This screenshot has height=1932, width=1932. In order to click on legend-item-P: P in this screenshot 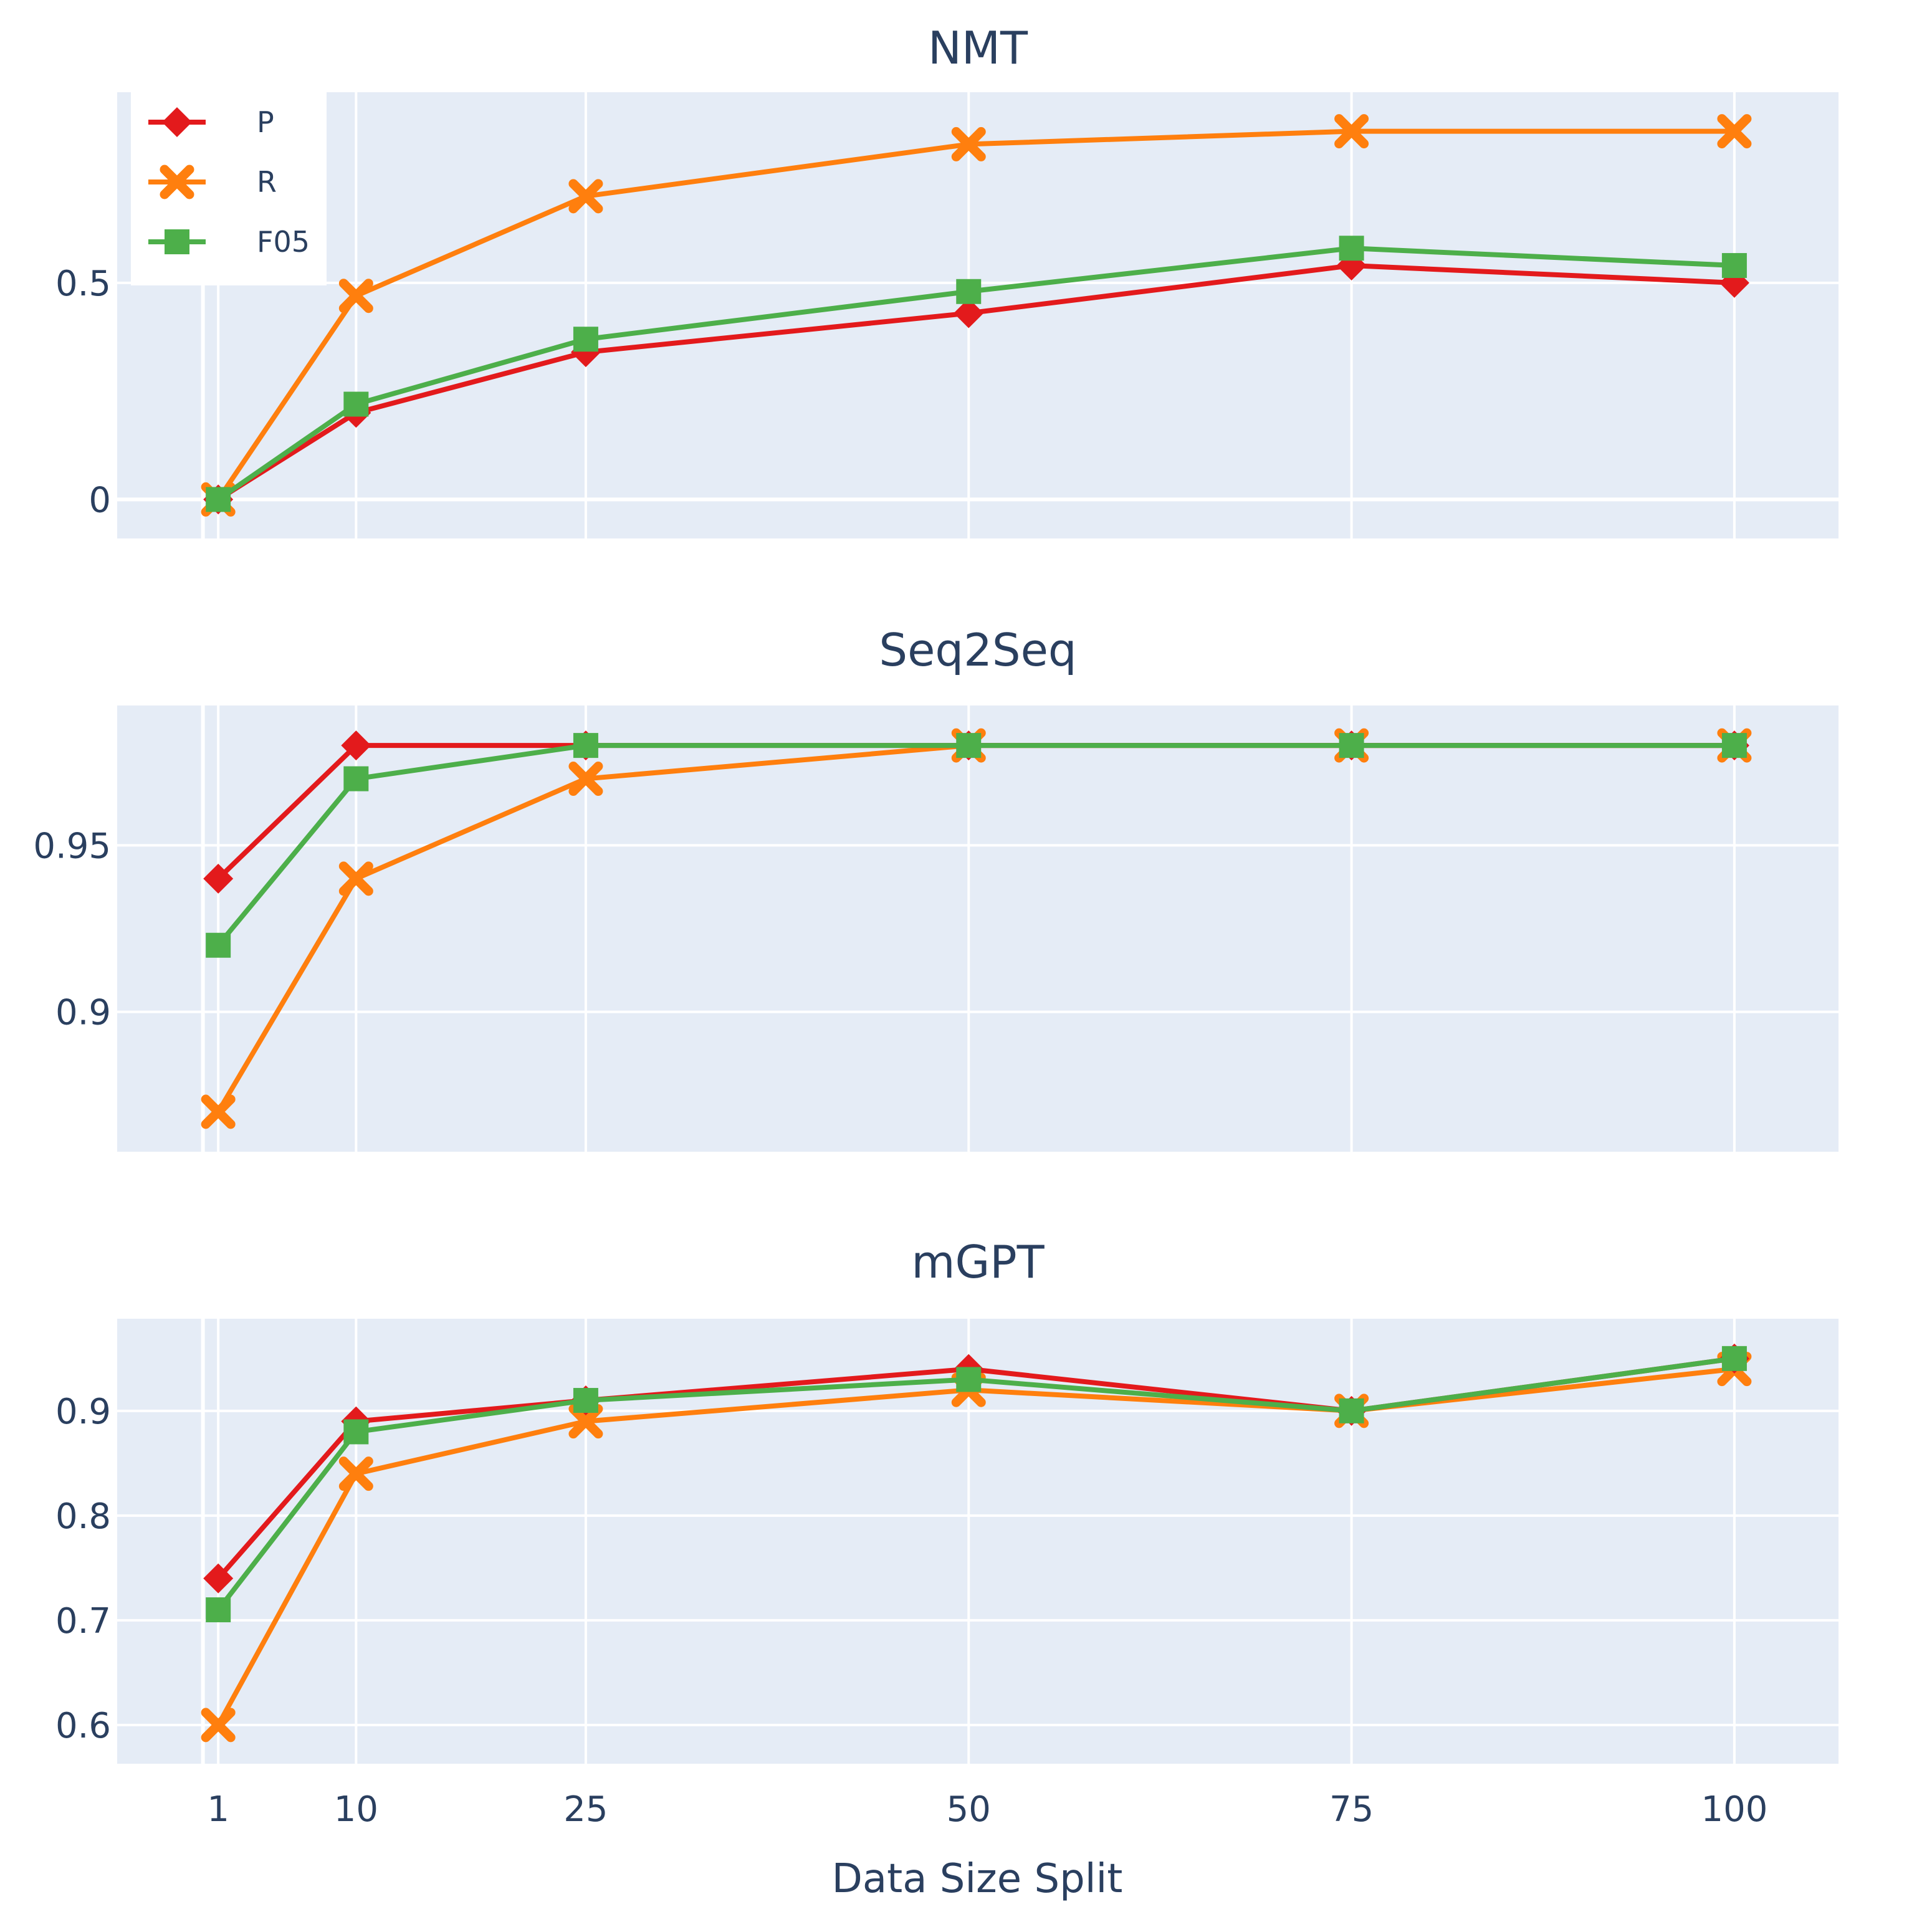, I will do `click(211, 122)`.